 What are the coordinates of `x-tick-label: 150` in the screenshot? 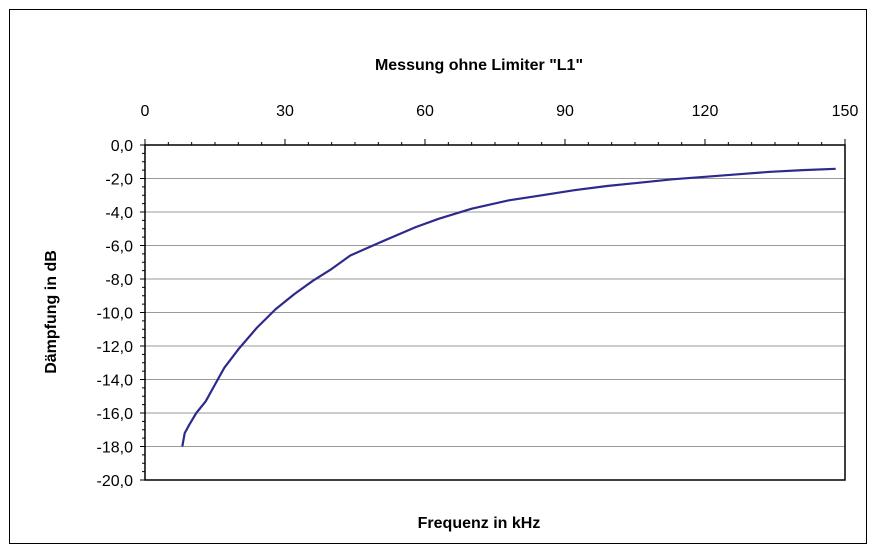 It's located at (845, 111).